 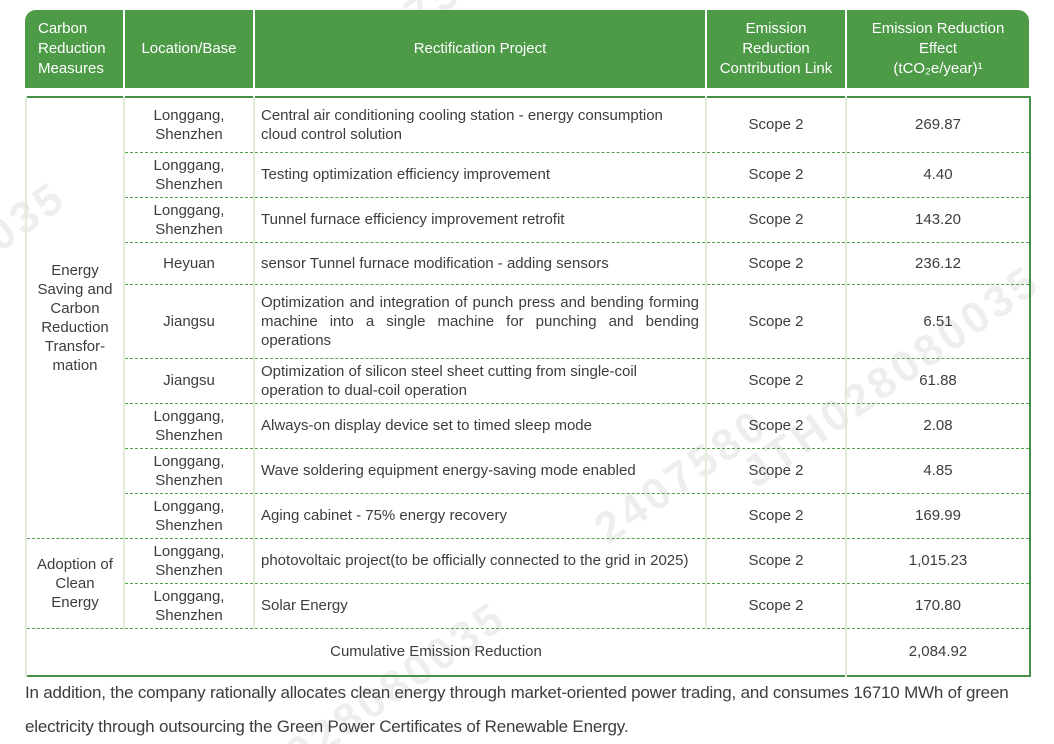 I want to click on value-cell: 61.88, so click(x=937, y=380).